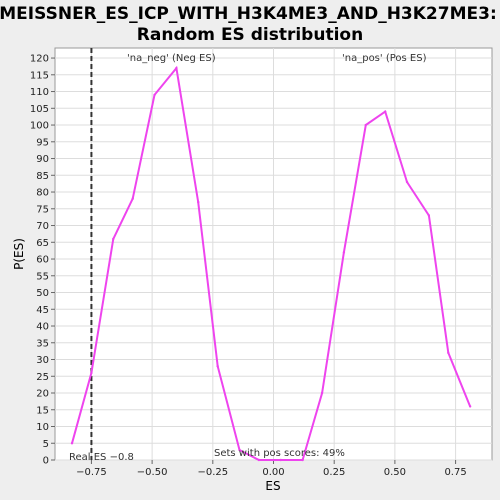  I want to click on y-tick-label: 50, so click(42, 293).